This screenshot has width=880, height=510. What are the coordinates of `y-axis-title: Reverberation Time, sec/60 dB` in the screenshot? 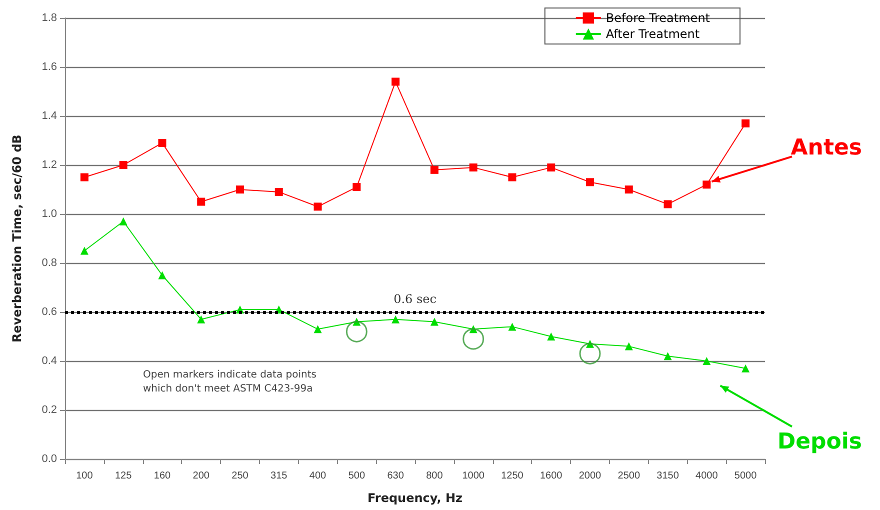 It's located at (17, 238).